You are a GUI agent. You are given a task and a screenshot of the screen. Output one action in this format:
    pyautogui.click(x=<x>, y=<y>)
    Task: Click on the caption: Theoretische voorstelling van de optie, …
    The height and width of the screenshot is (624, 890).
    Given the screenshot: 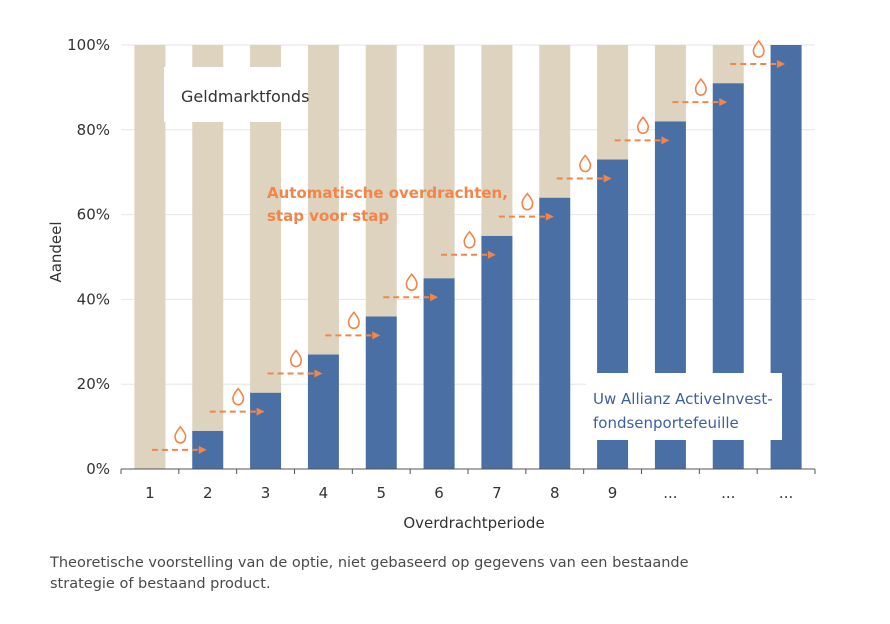 What is the action you would take?
    pyautogui.click(x=450, y=574)
    